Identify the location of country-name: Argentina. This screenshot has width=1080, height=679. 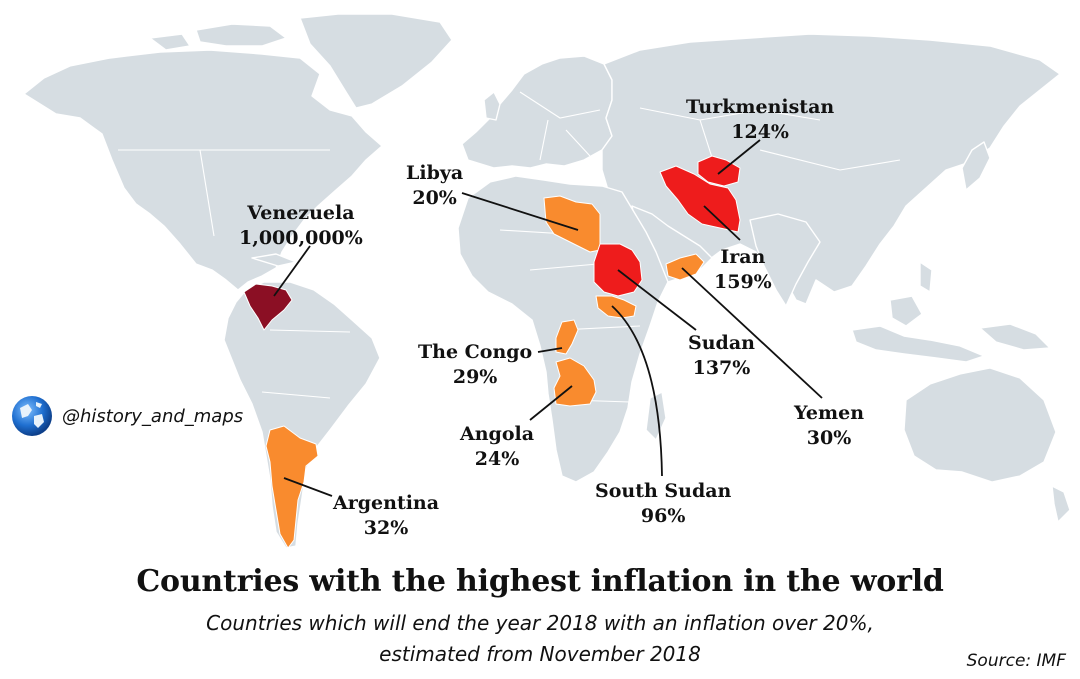
(386, 503).